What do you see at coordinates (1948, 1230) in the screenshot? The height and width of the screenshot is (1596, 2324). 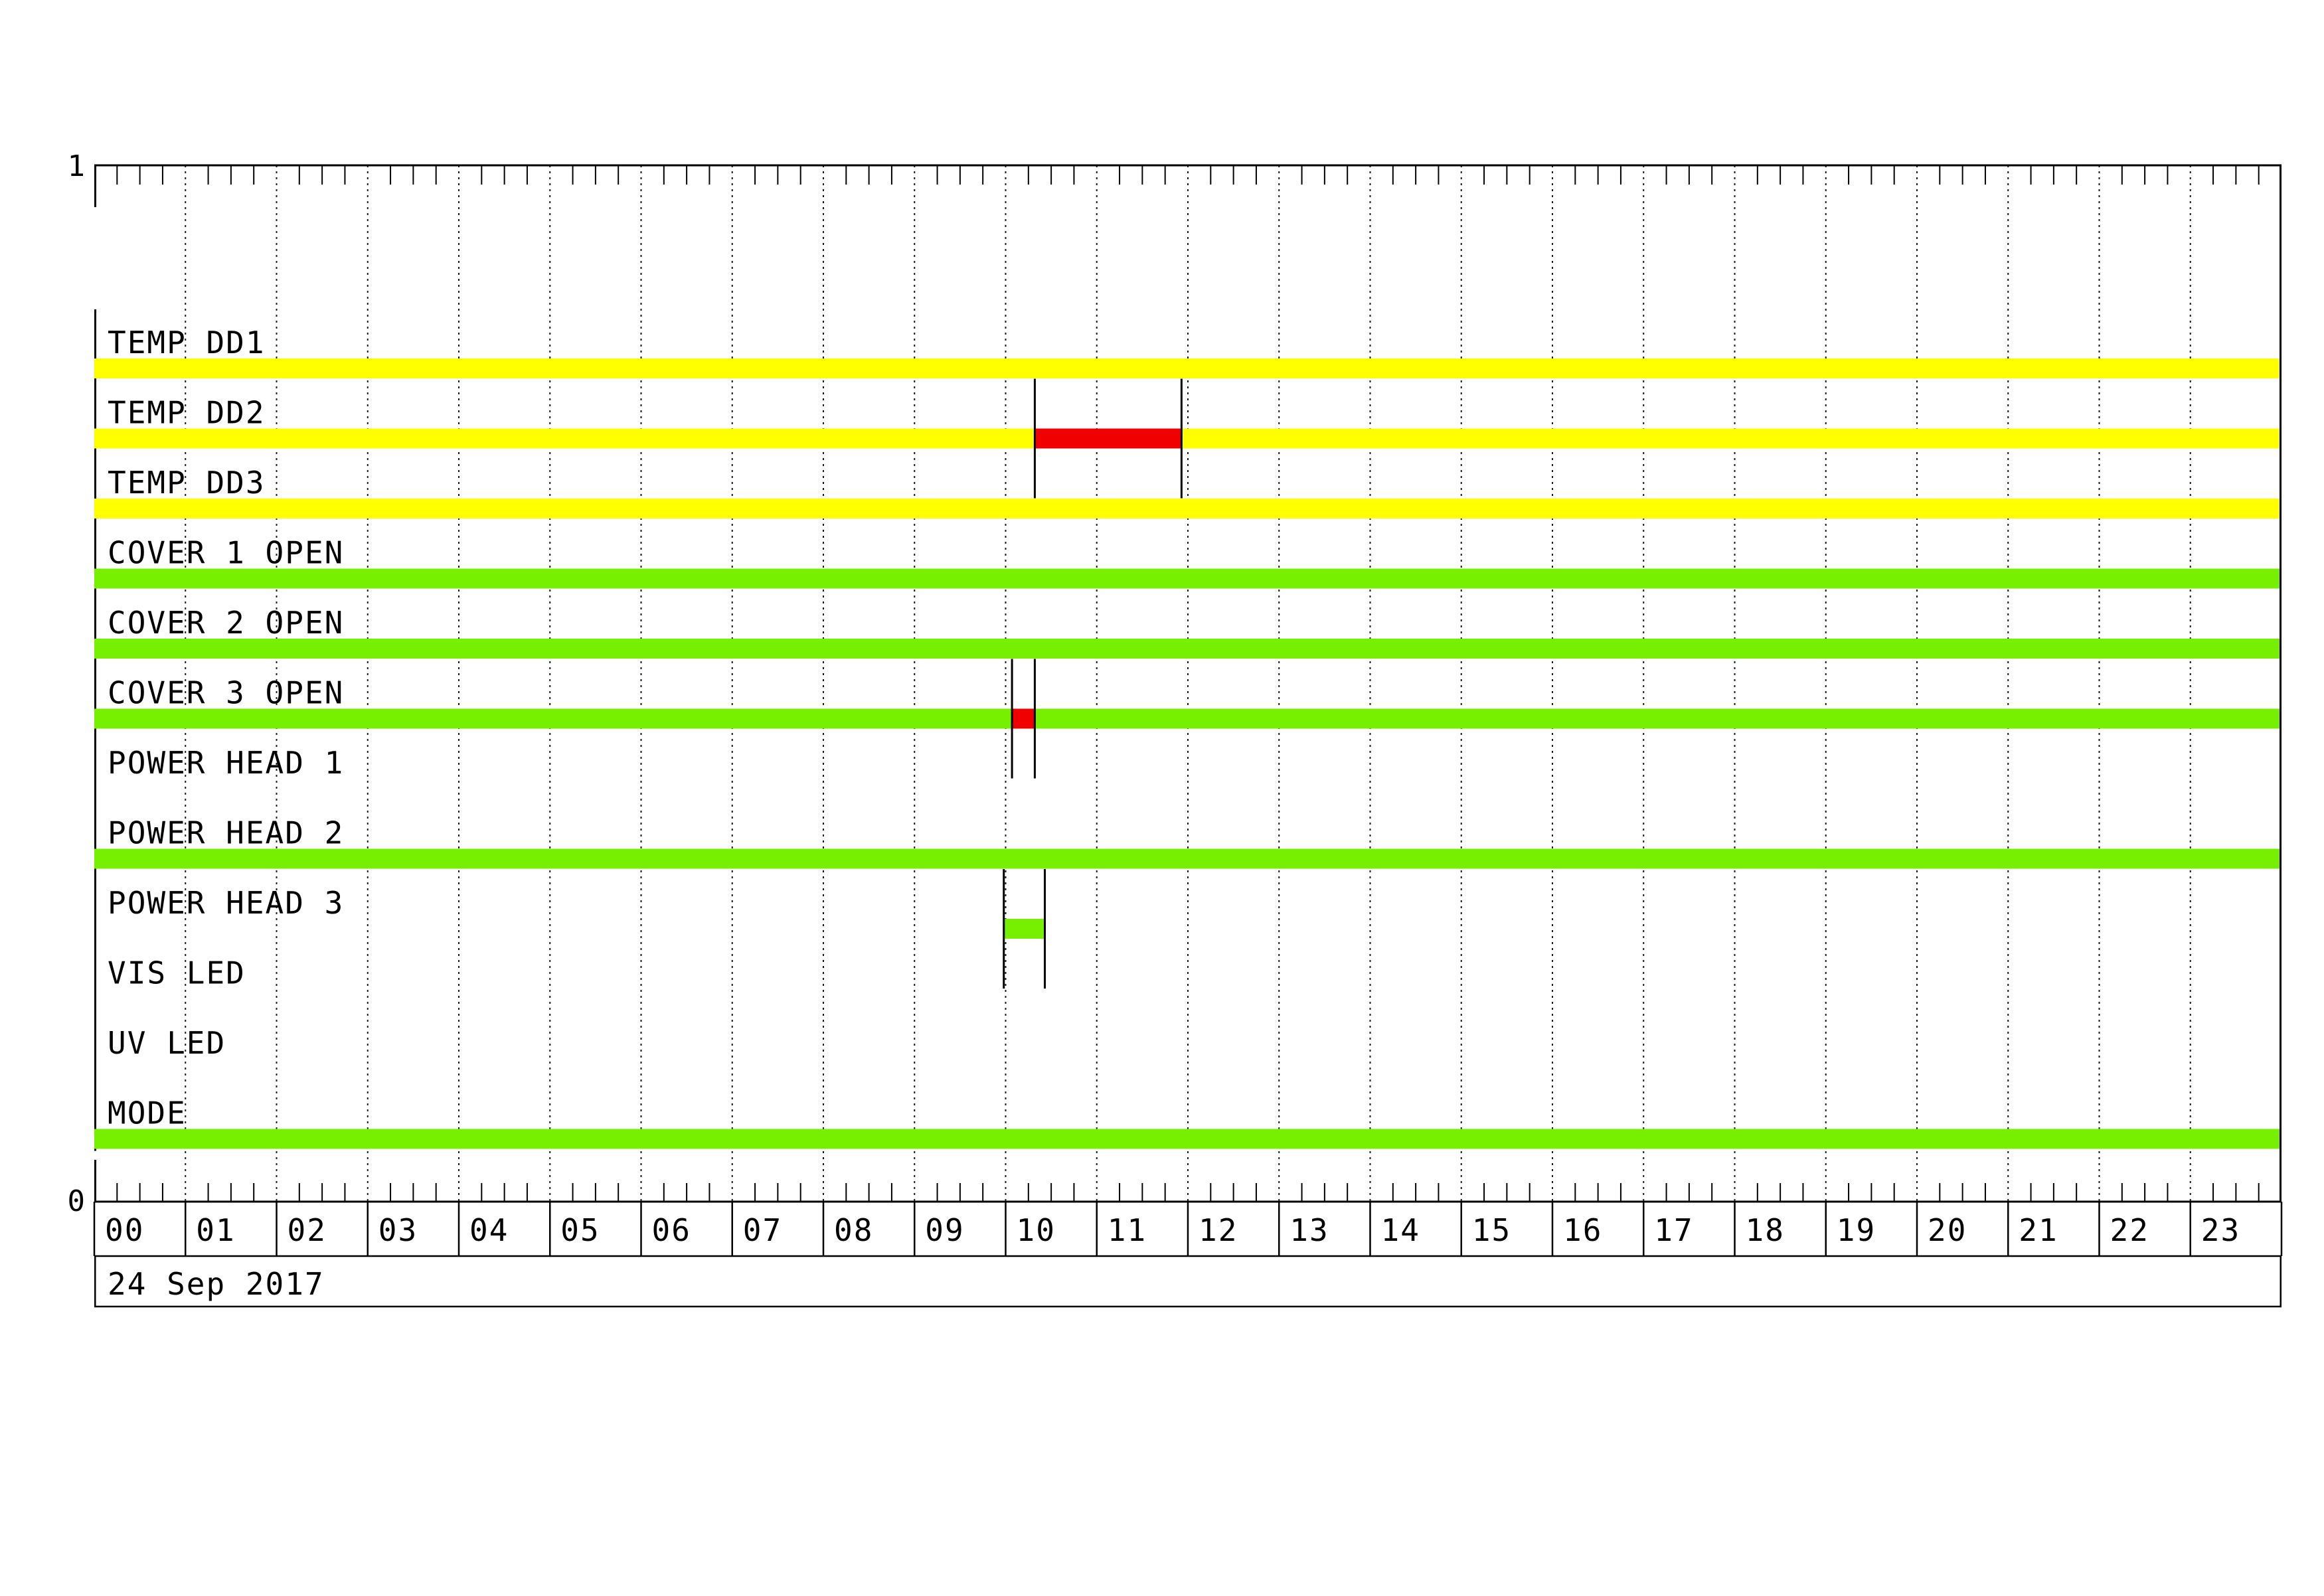 I see `hour-label: 20` at bounding box center [1948, 1230].